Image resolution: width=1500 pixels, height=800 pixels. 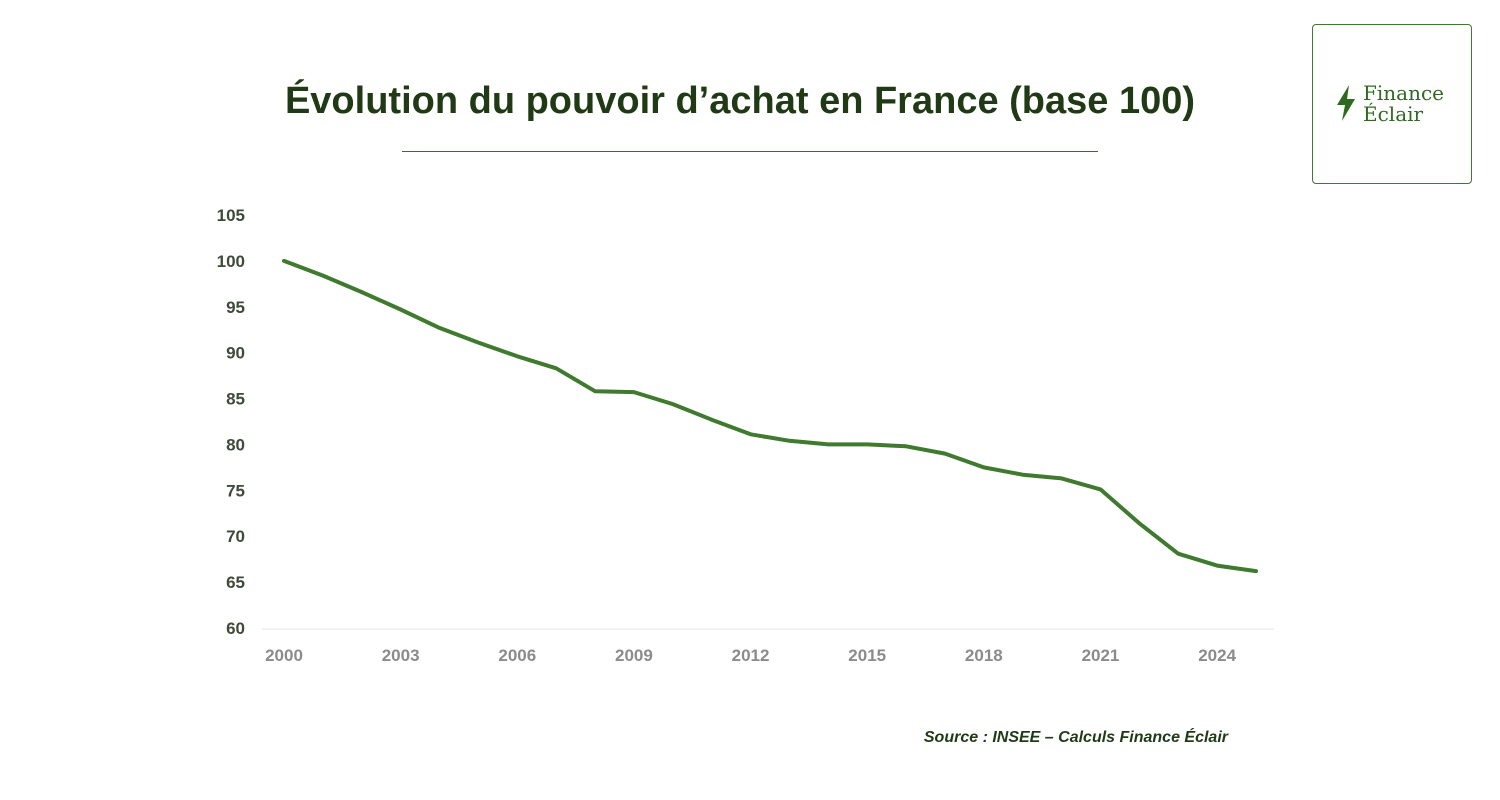 What do you see at coordinates (750, 151) in the screenshot?
I see `title-divider` at bounding box center [750, 151].